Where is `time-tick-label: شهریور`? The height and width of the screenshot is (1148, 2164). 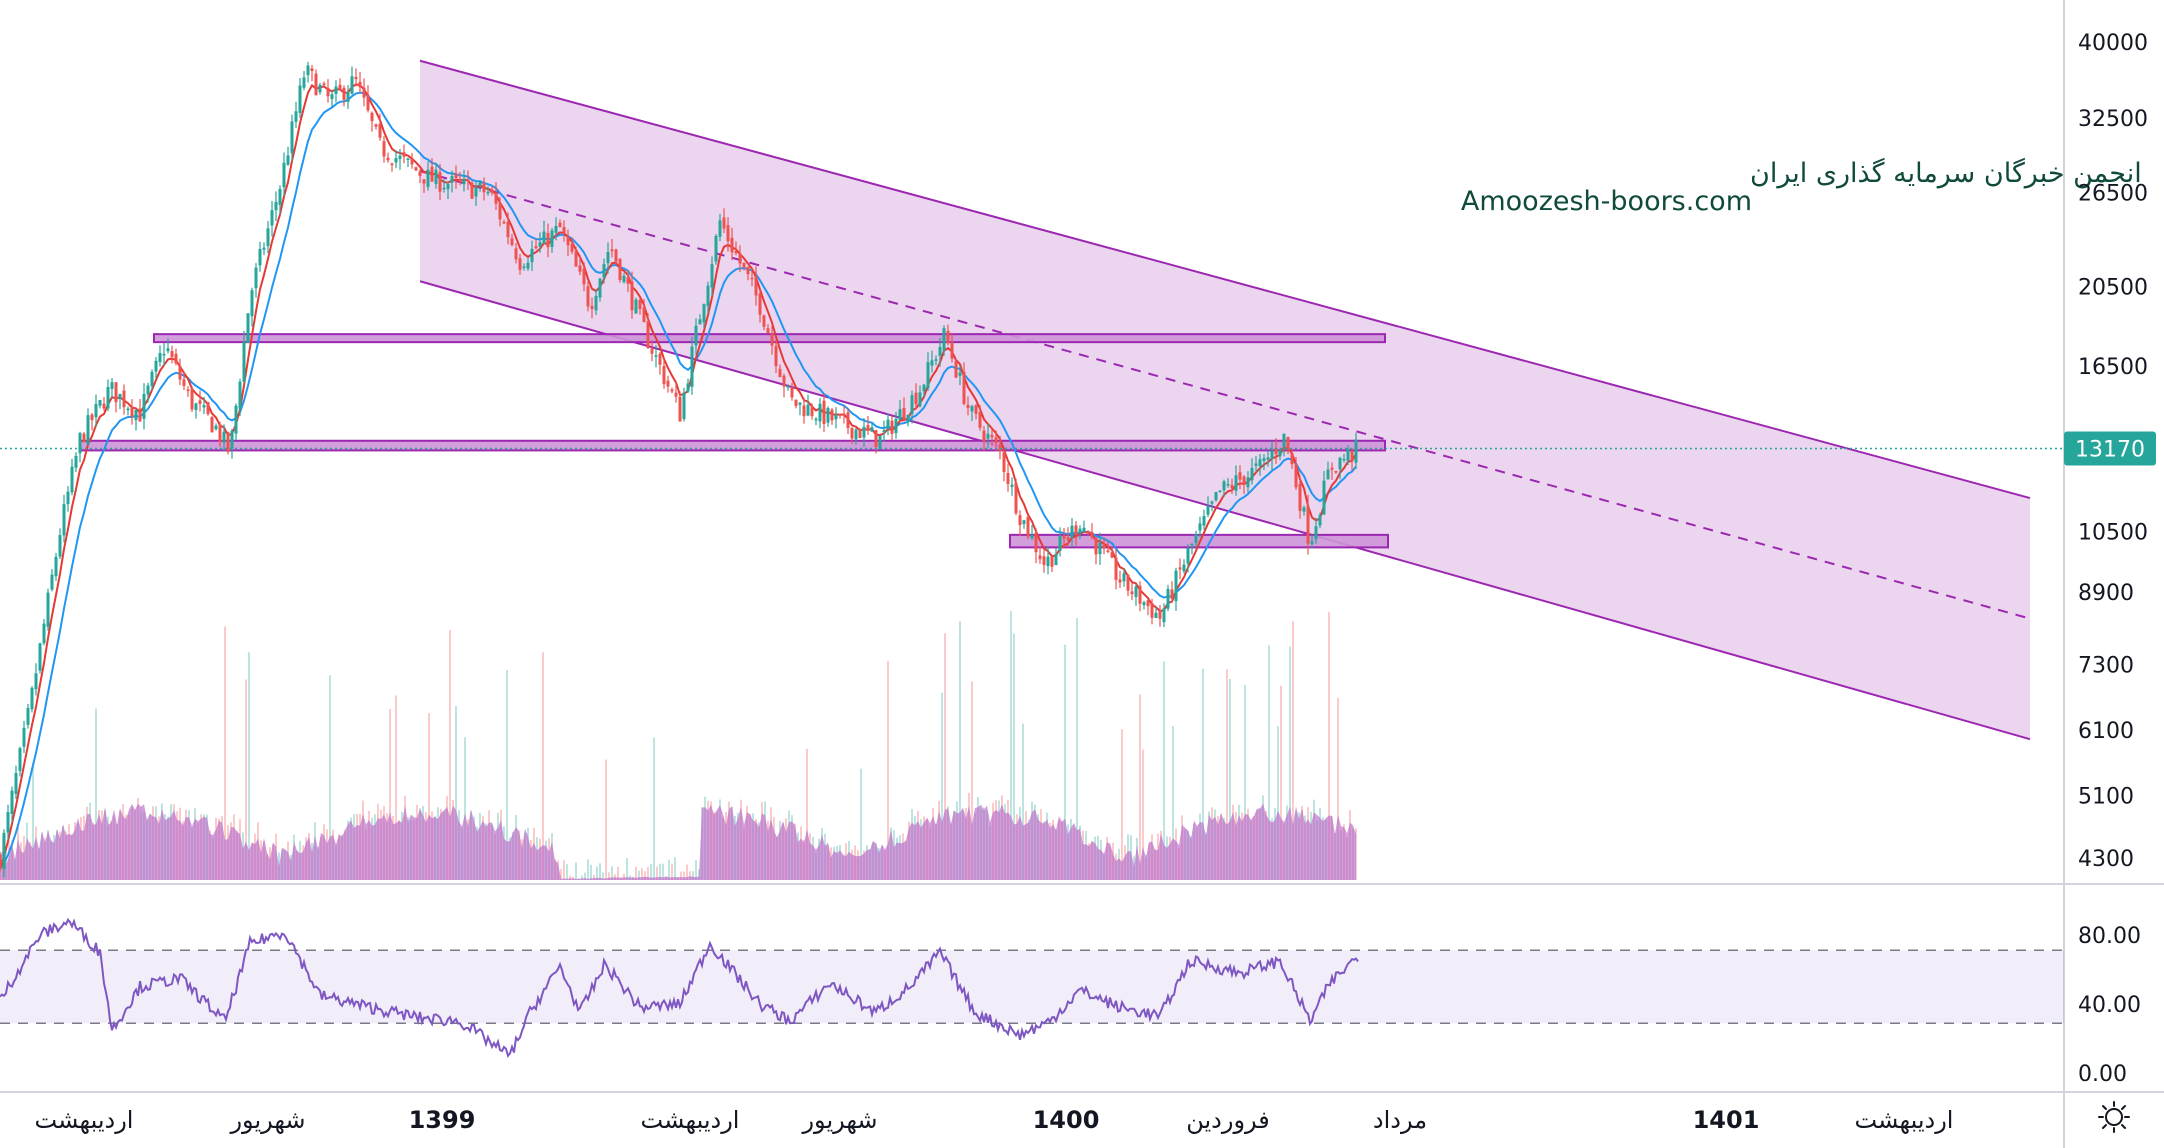
time-tick-label: شهریور is located at coordinates (267, 1120).